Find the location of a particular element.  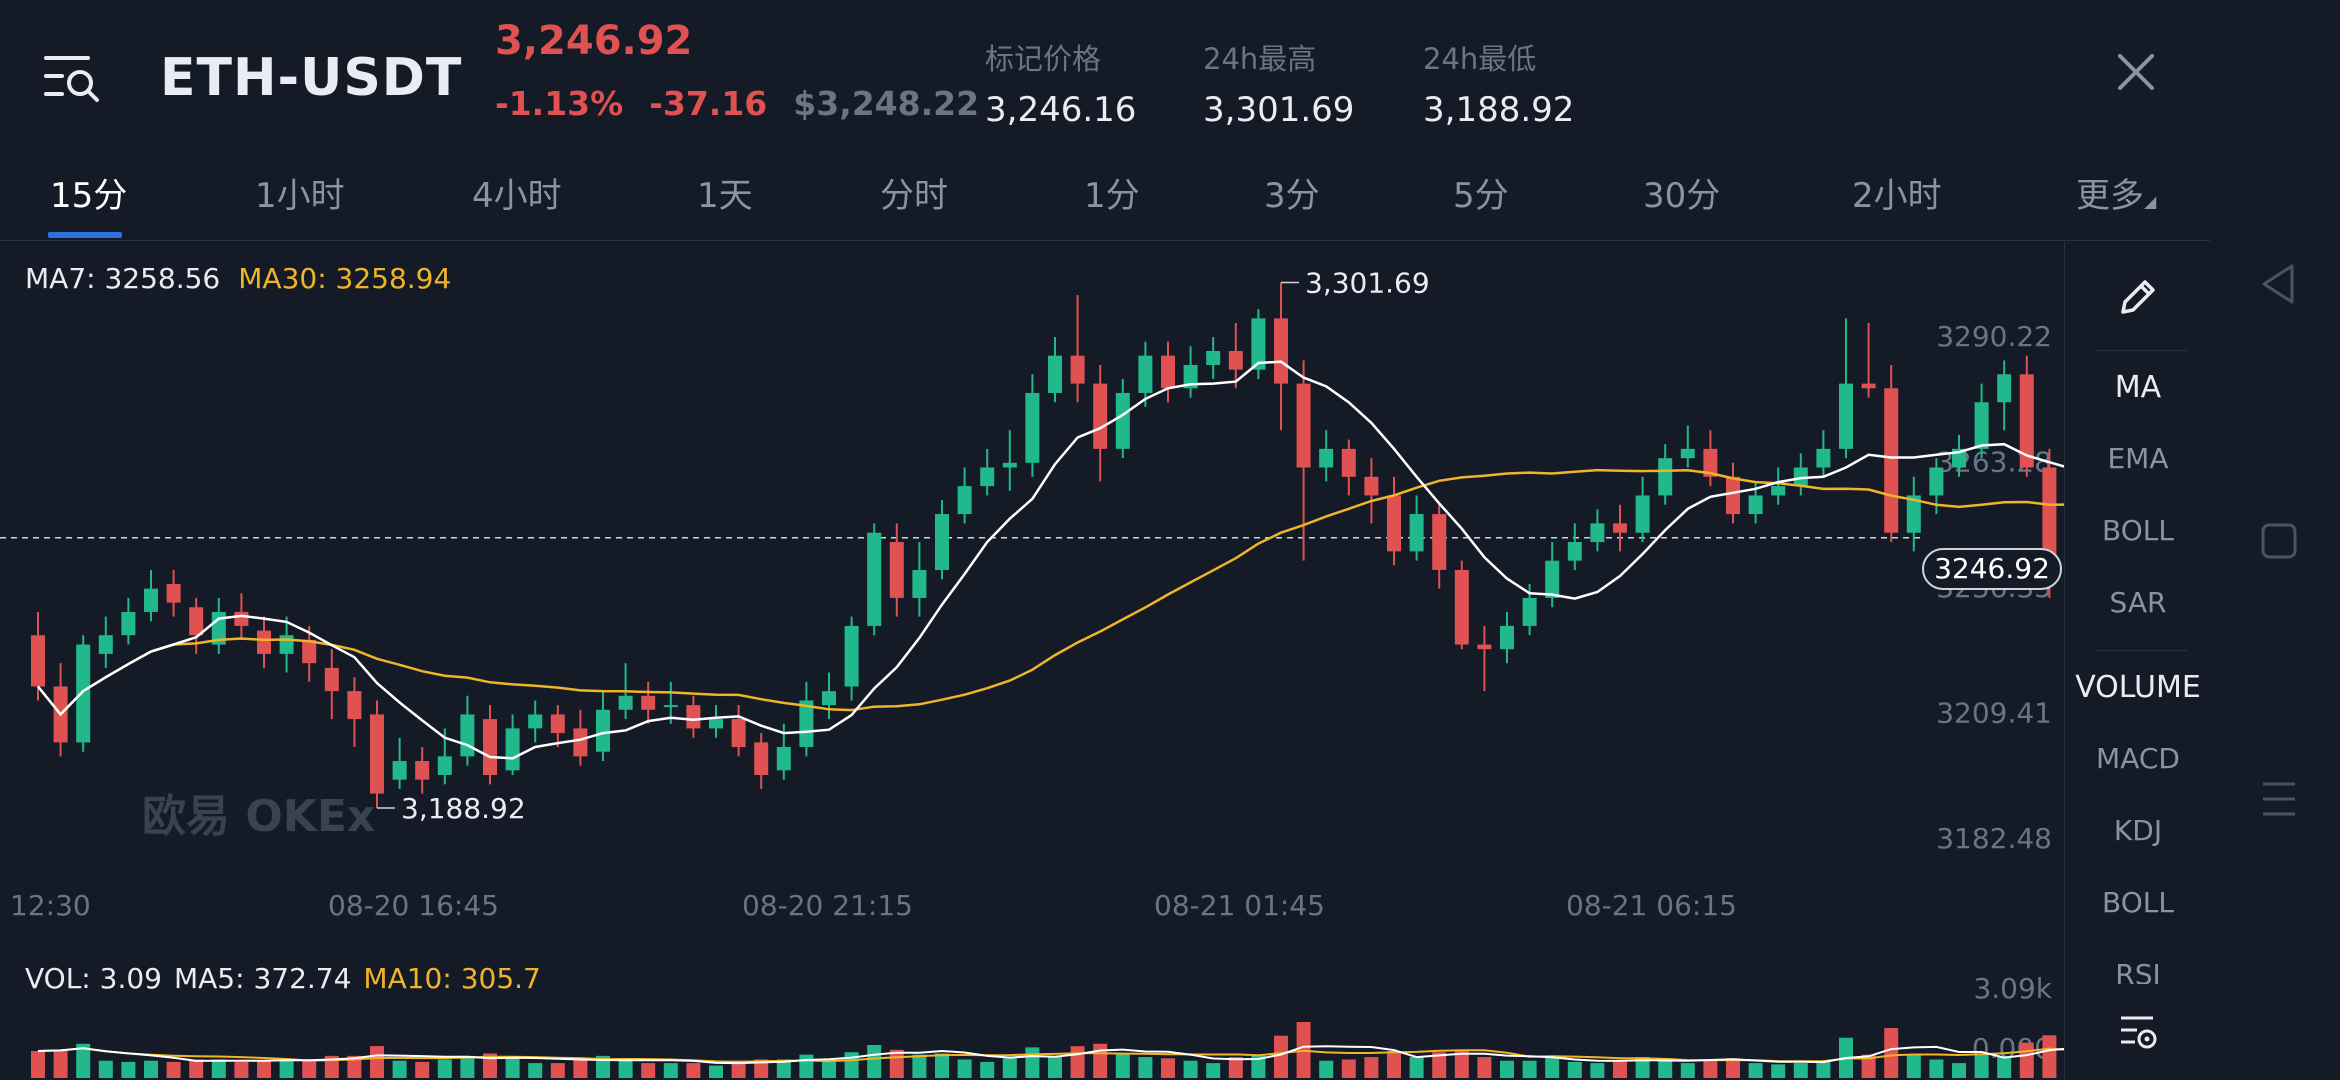

tab-4h: 4小时 is located at coordinates (517, 196).